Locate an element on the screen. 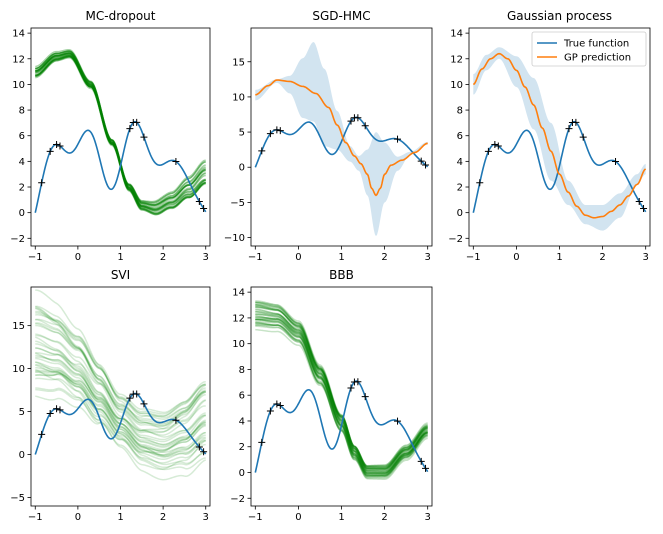 The image size is (663, 534). y-tick-label: 6 is located at coordinates (22, 136).